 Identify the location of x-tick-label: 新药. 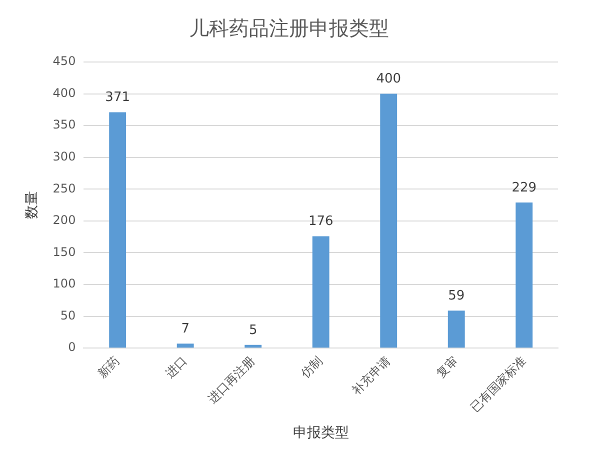
(108, 367).